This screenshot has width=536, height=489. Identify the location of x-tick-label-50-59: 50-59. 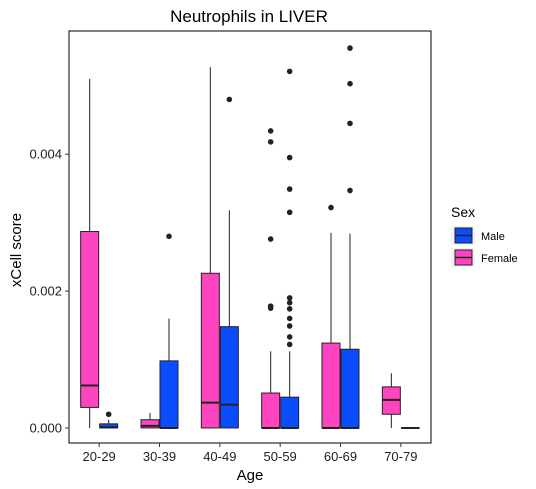
(280, 456).